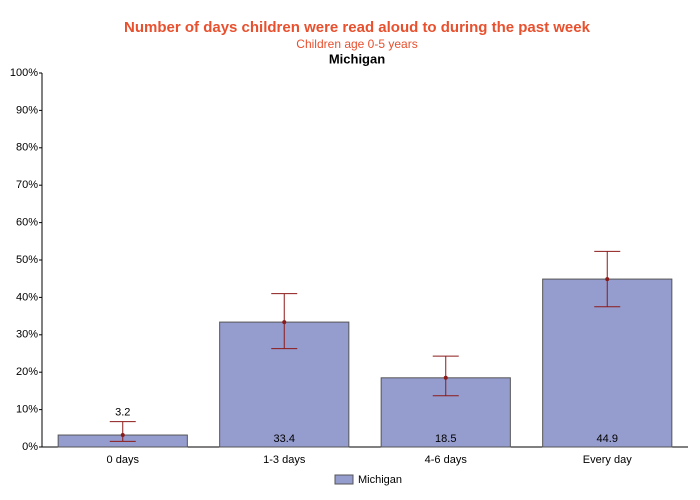 This screenshot has height=500, width=700. What do you see at coordinates (123, 460) in the screenshot?
I see `x-tick-label: 0 days` at bounding box center [123, 460].